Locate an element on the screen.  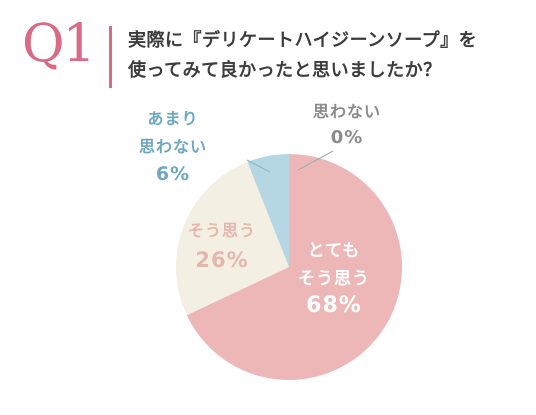
slice-value-not-much: 6% is located at coordinates (173, 174).